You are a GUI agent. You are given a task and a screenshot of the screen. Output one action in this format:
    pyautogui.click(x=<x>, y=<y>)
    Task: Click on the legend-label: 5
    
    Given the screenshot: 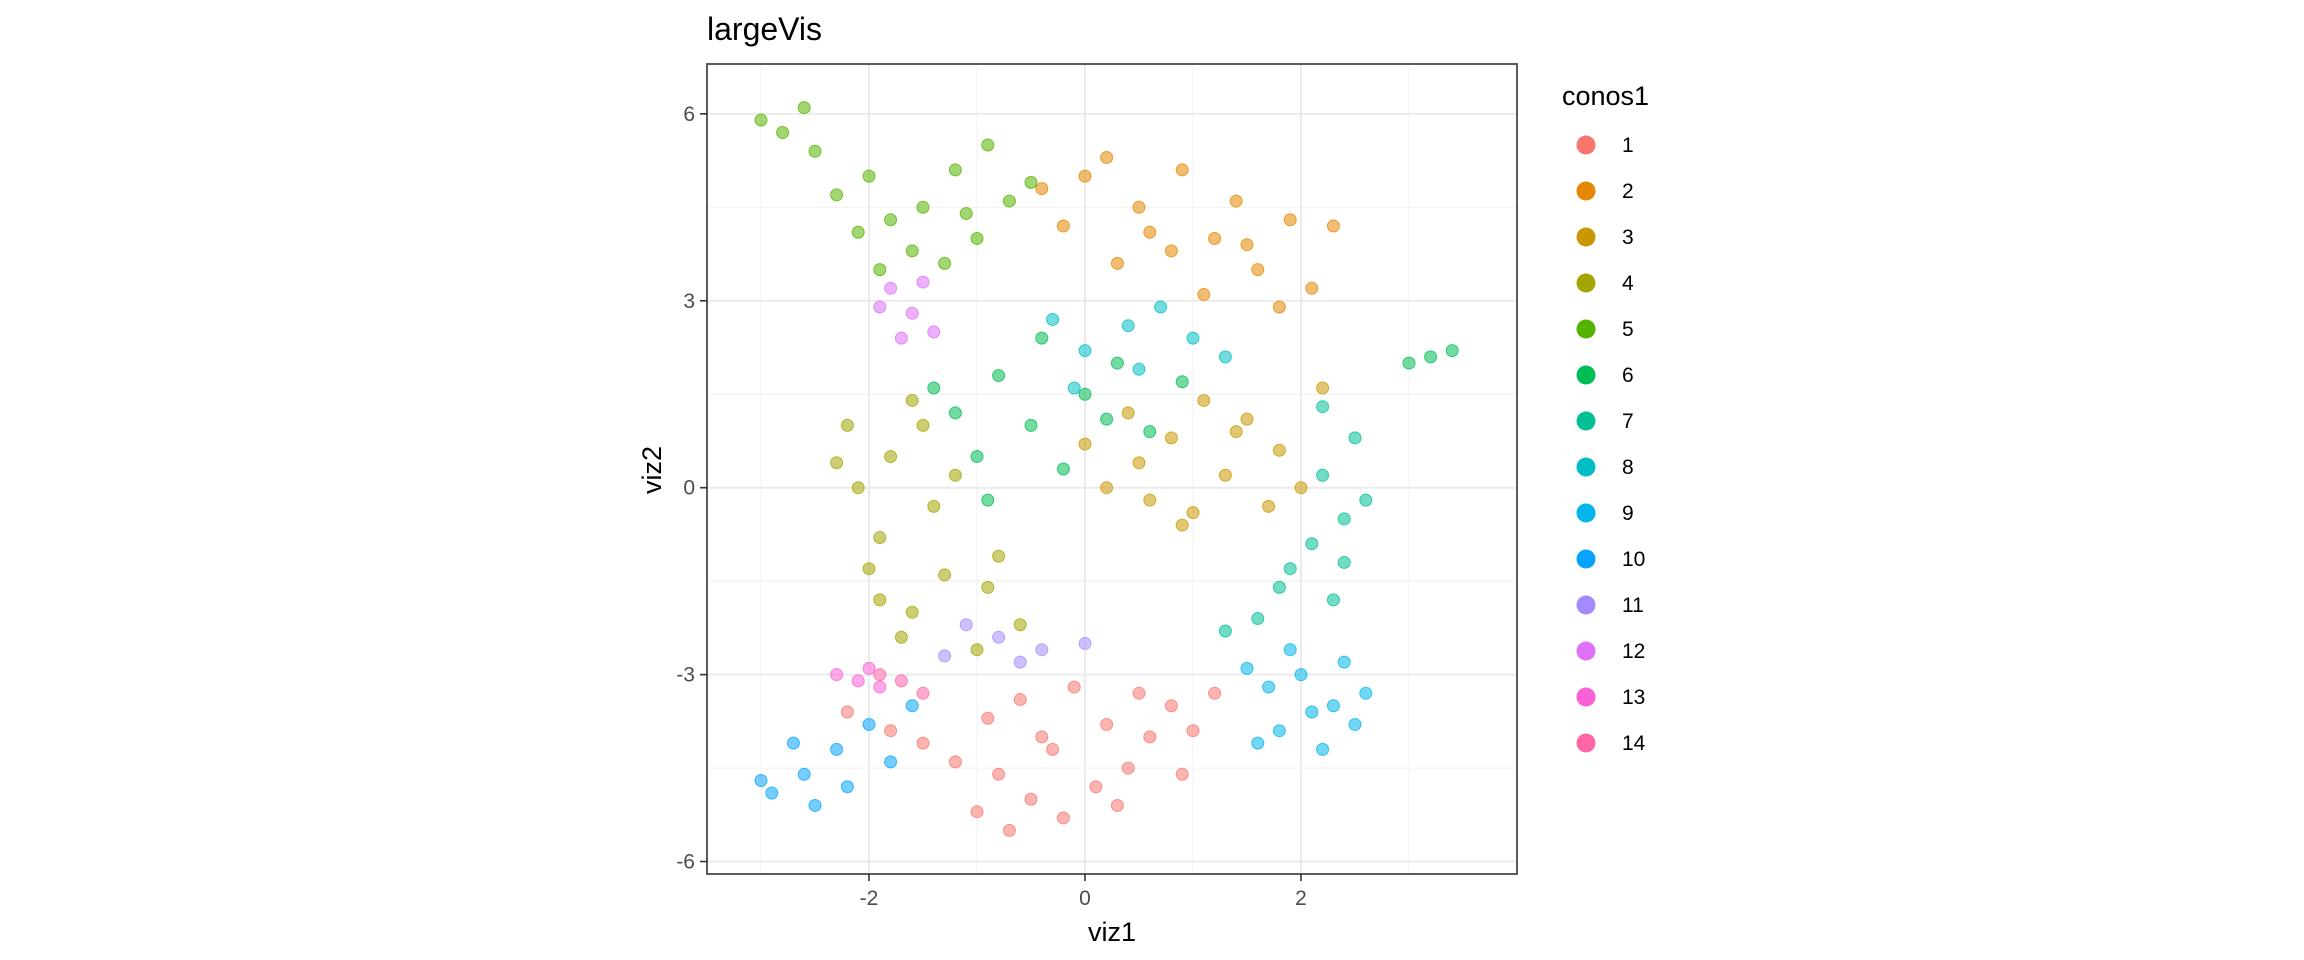 What is the action you would take?
    pyautogui.click(x=1628, y=329)
    